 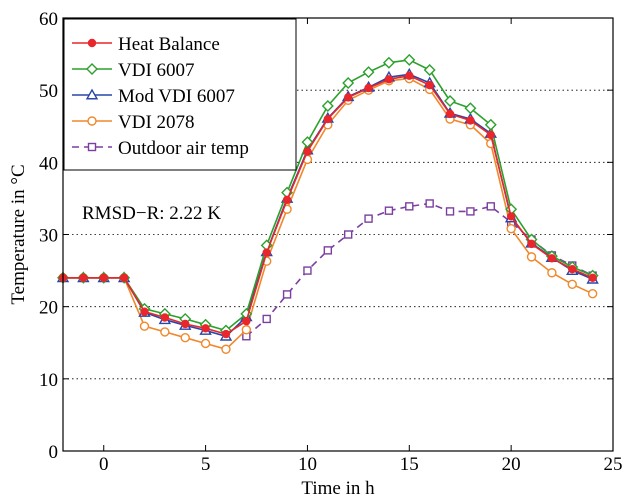 What do you see at coordinates (156, 122) in the screenshot?
I see `legend-label: VDI 2078` at bounding box center [156, 122].